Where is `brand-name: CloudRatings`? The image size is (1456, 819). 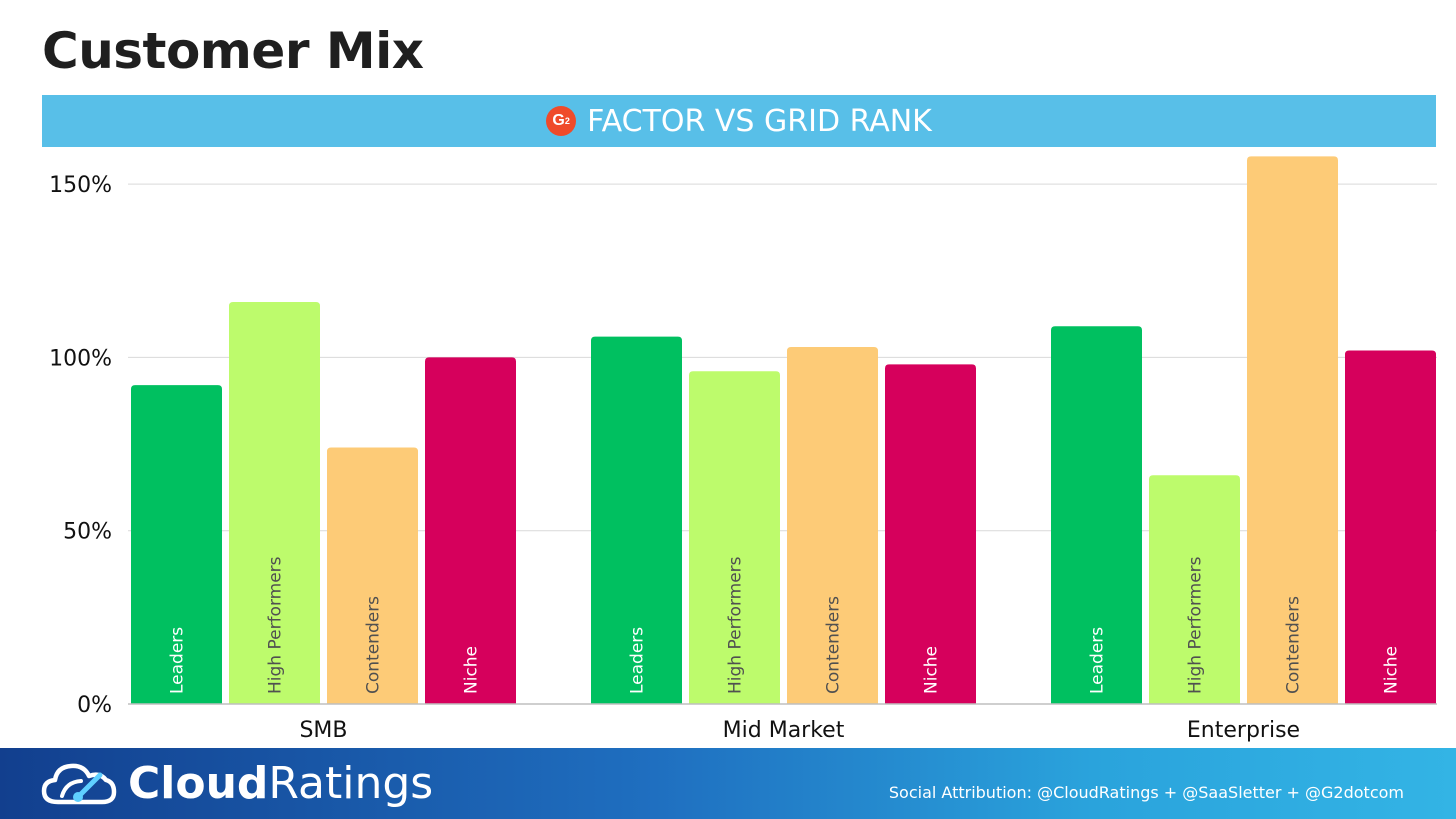 brand-name: CloudRatings is located at coordinates (281, 783).